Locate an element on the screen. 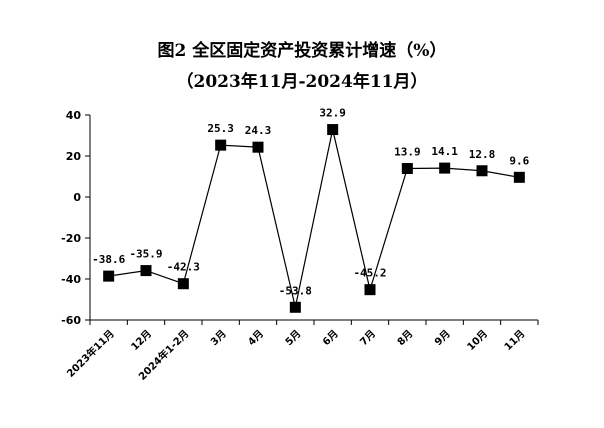 The width and height of the screenshot is (604, 428). x-tick-label: 10月 is located at coordinates (477, 340).